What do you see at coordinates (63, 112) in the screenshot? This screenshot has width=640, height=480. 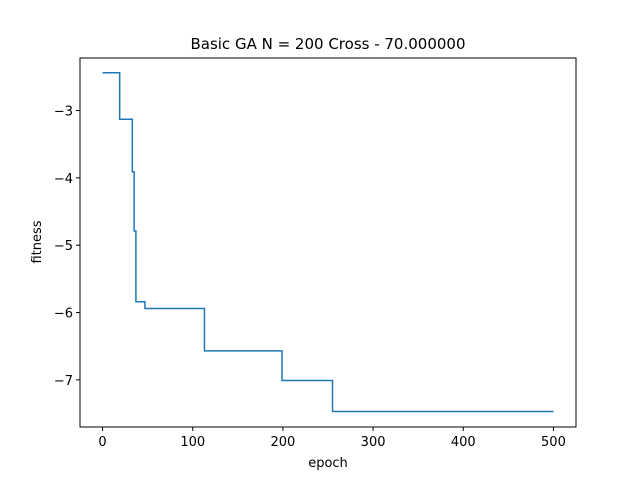 I see `y-tick-label: −3` at bounding box center [63, 112].